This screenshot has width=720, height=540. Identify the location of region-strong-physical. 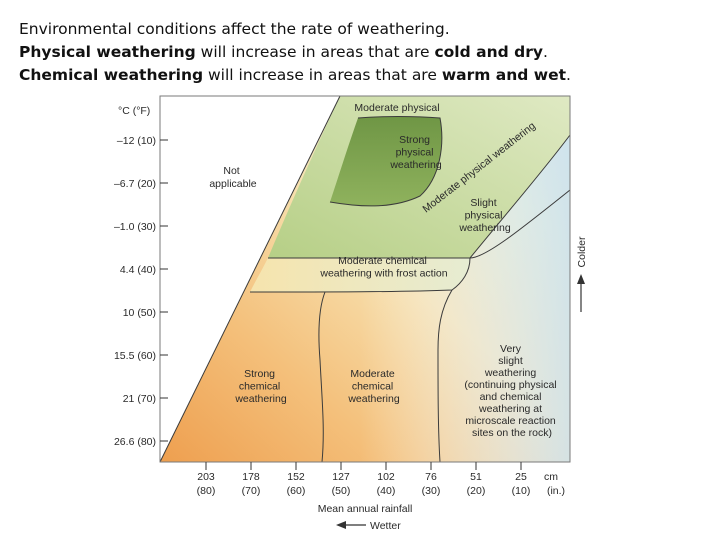
(386, 161).